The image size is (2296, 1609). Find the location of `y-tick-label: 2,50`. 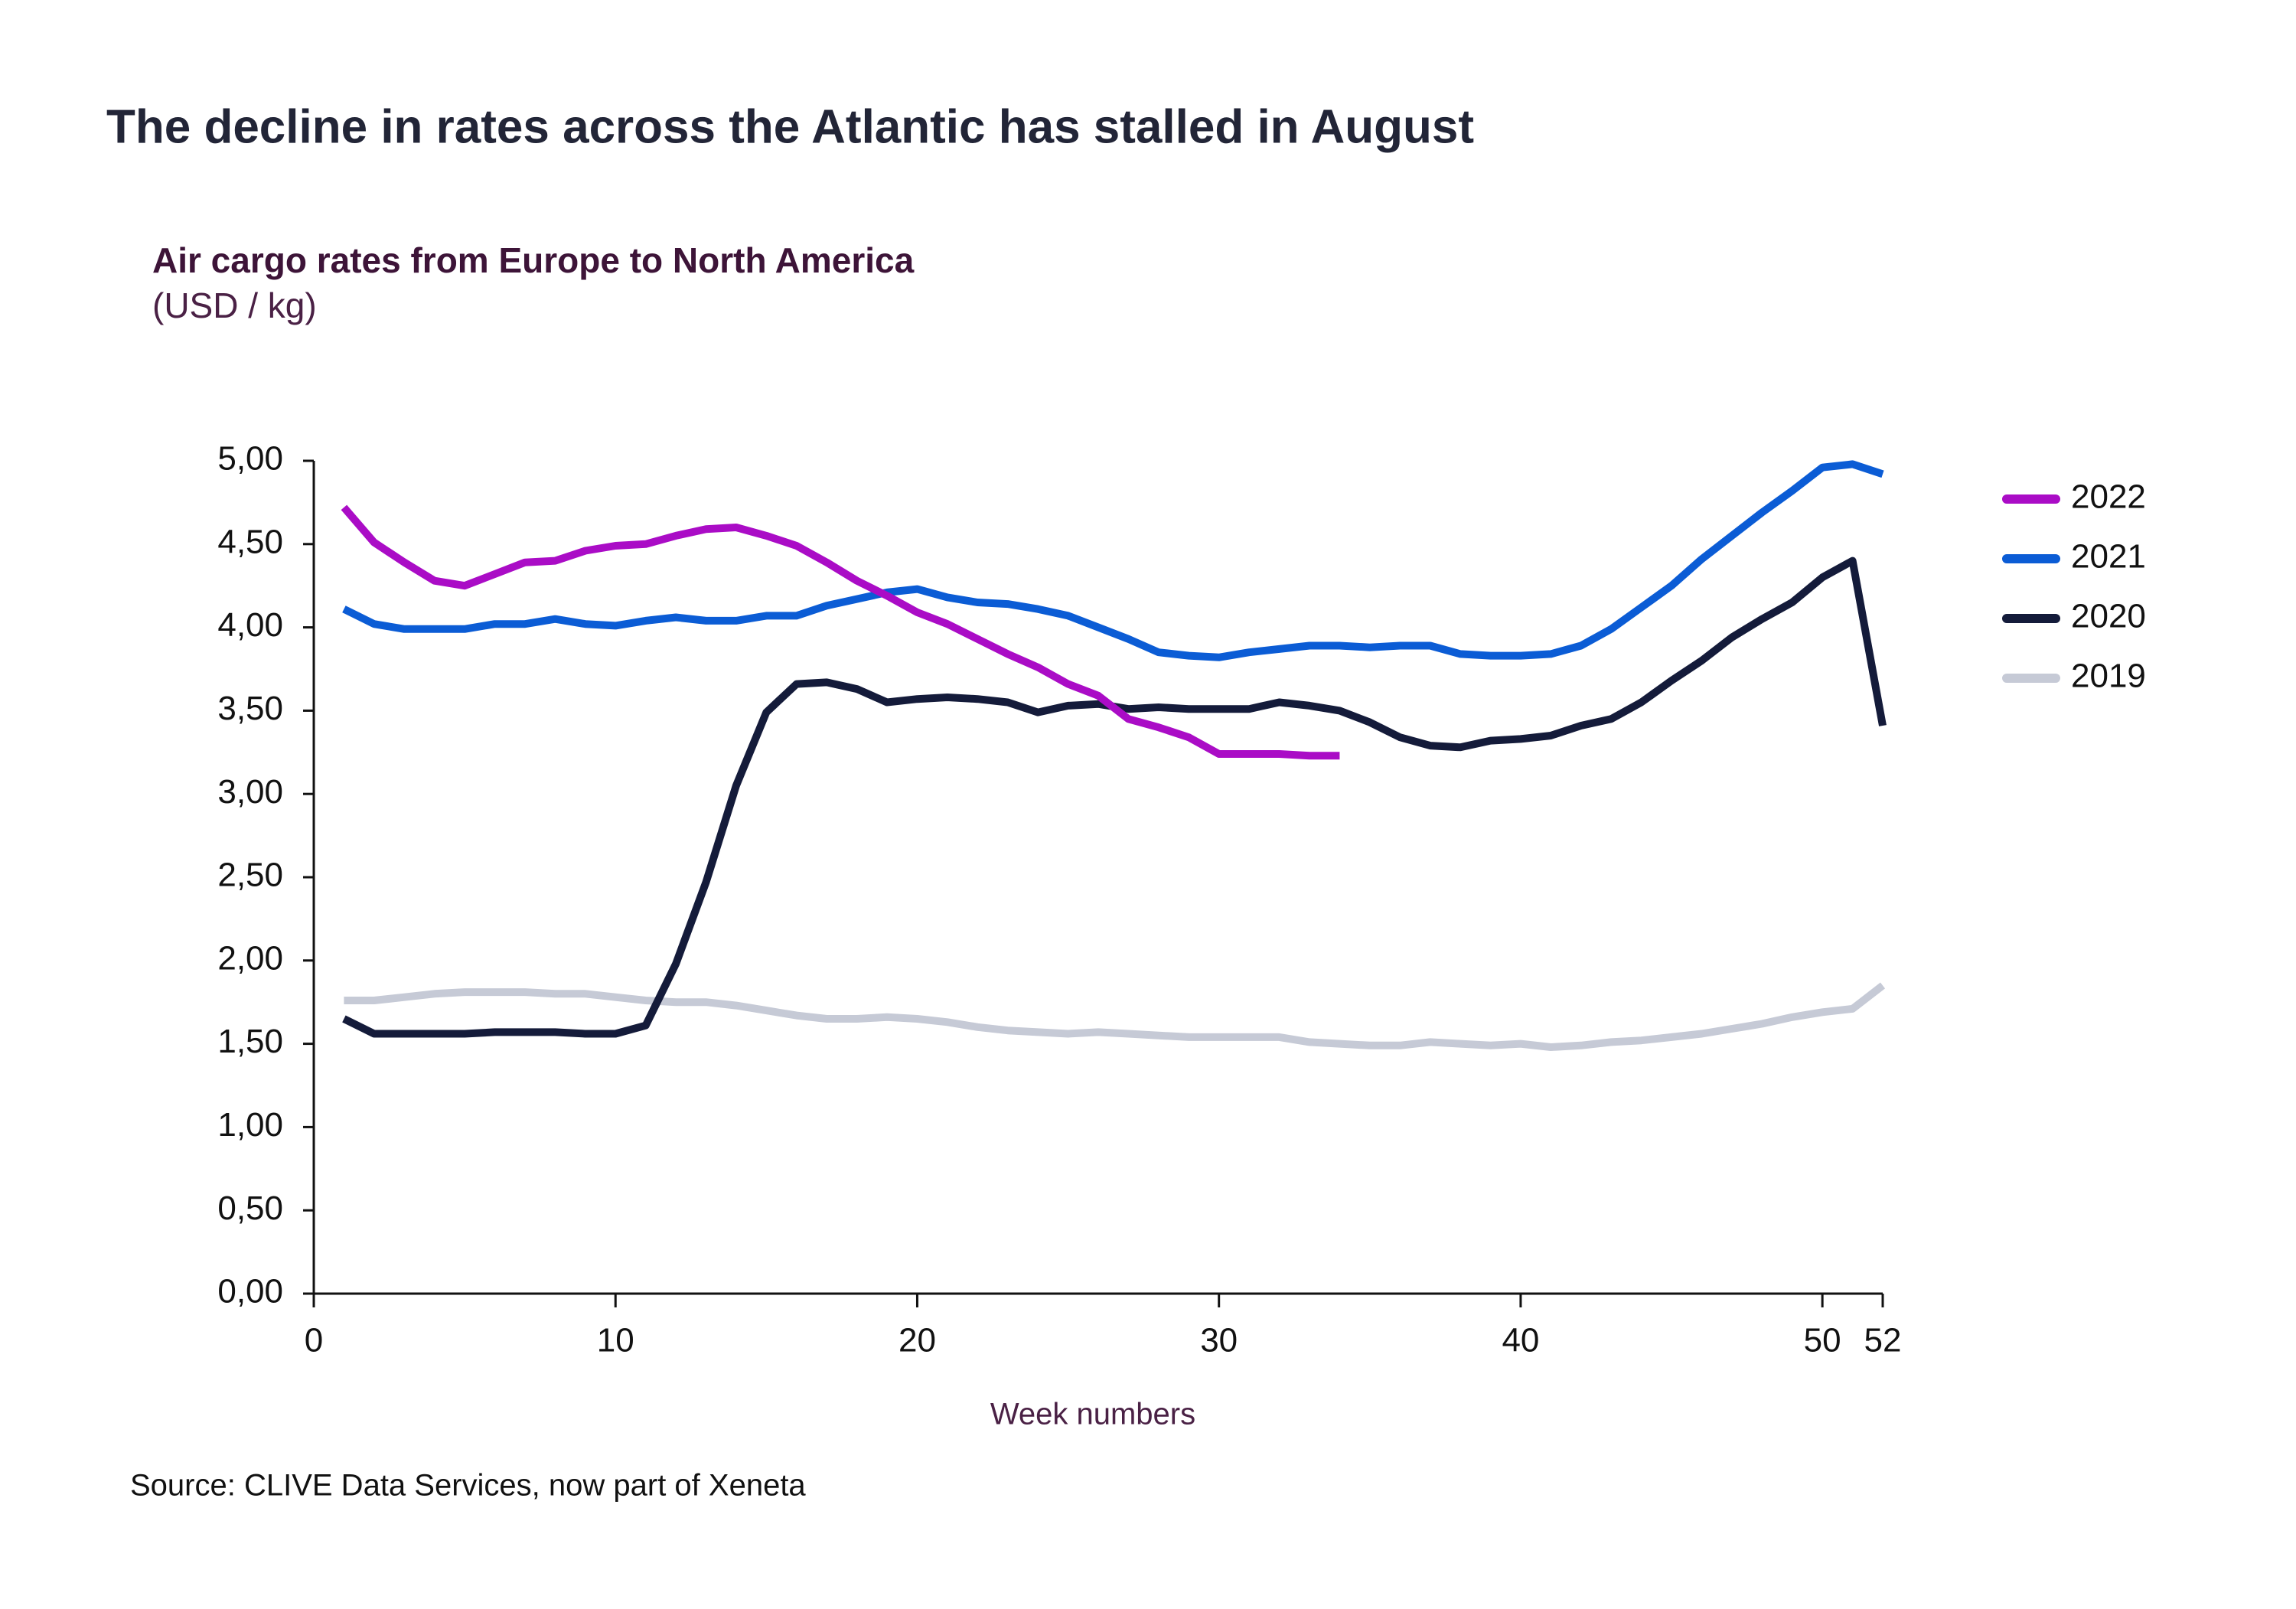

y-tick-label: 2,50 is located at coordinates (250, 875).